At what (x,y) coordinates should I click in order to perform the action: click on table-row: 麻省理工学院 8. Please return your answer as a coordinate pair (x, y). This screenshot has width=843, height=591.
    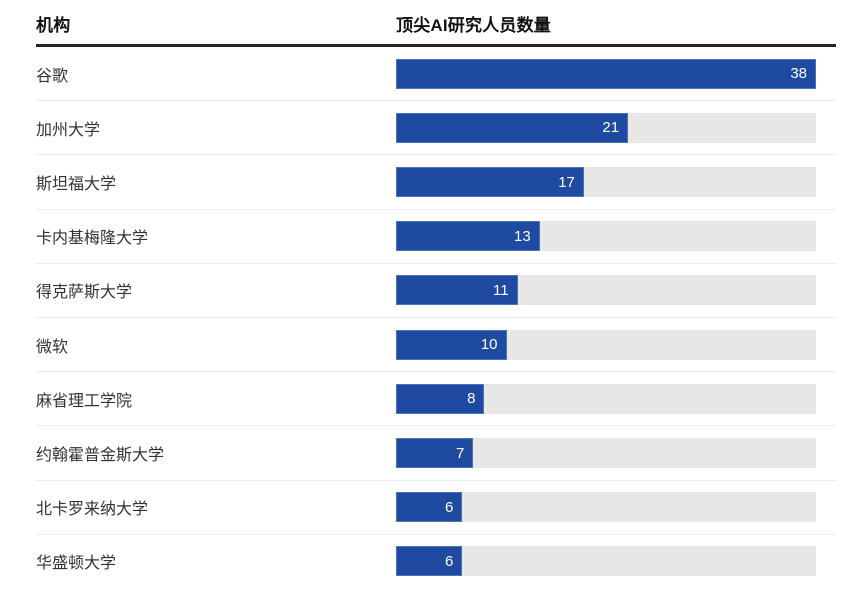
    Looking at the image, I should click on (436, 399).